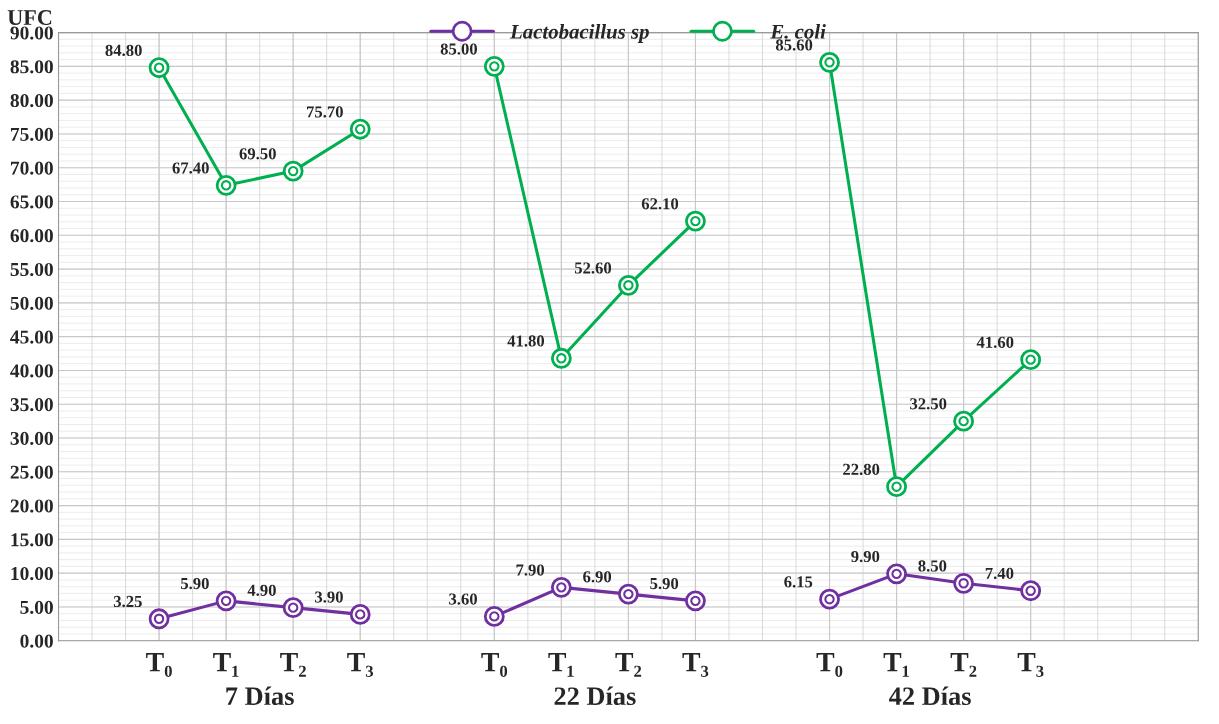 The image size is (1219, 724). I want to click on data-label: 84.80, so click(123, 50).